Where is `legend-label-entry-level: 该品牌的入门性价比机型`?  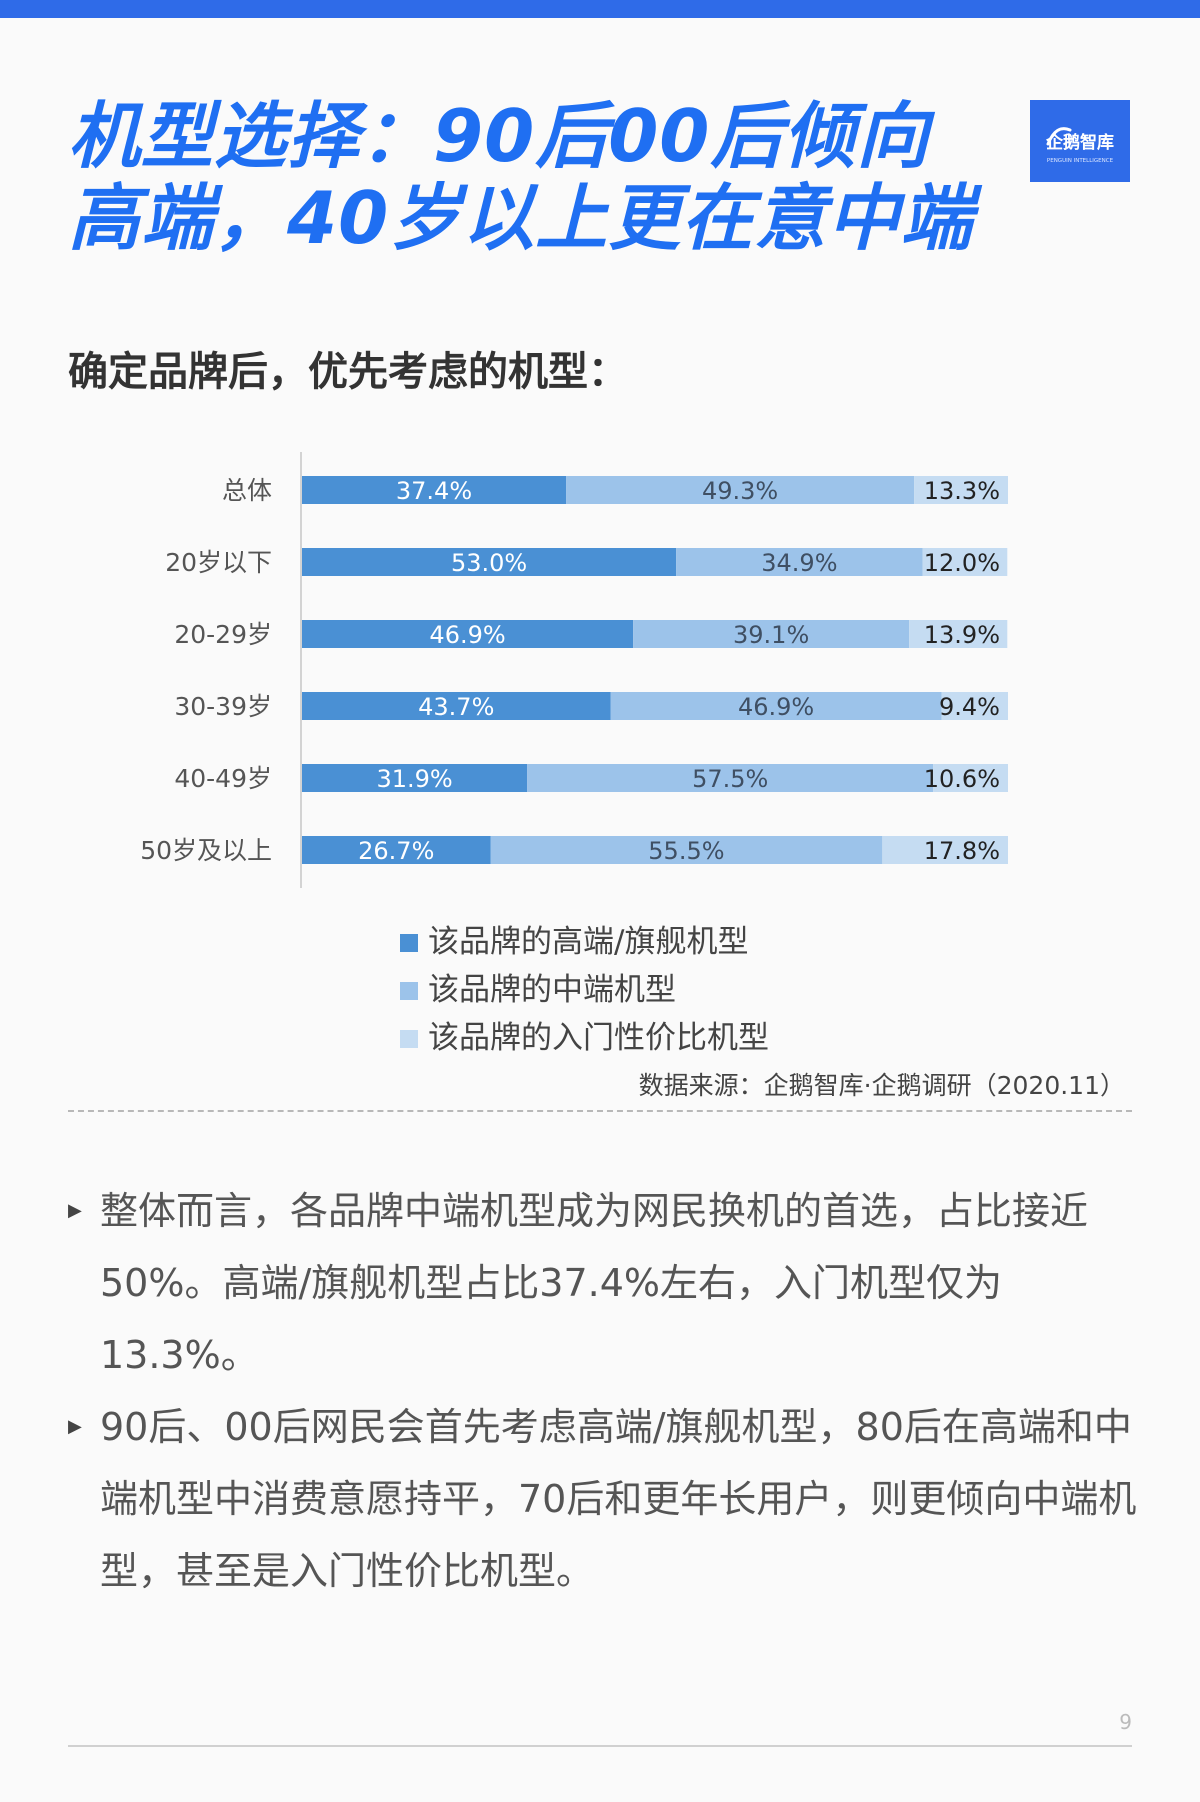 legend-label-entry-level: 该品牌的入门性价比机型 is located at coordinates (598, 1038).